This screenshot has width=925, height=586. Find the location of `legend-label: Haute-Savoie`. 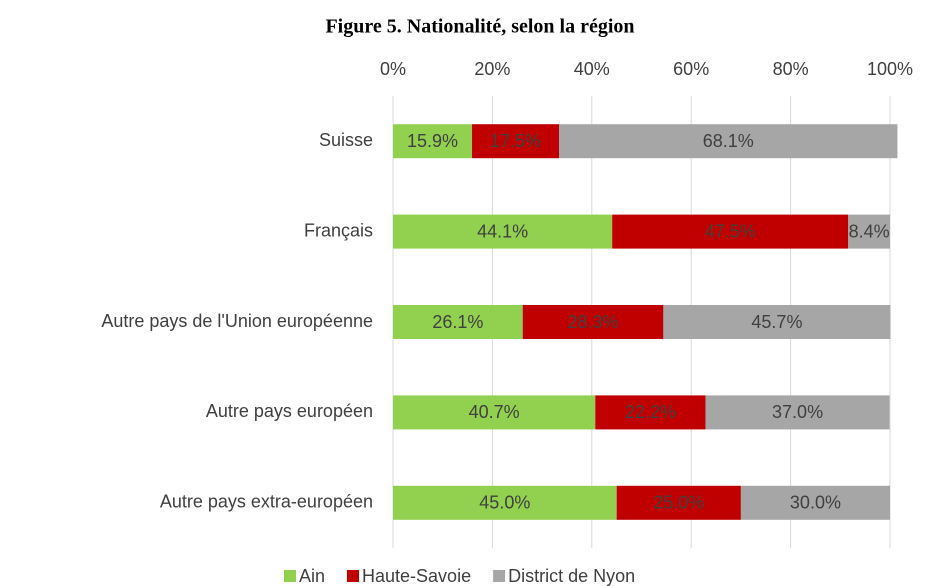

legend-label: Haute-Savoie is located at coordinates (416, 576).